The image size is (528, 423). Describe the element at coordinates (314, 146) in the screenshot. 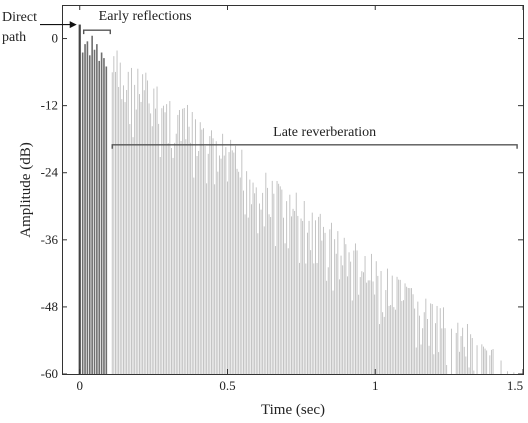

I see `late-reverberation-bracket` at that location.